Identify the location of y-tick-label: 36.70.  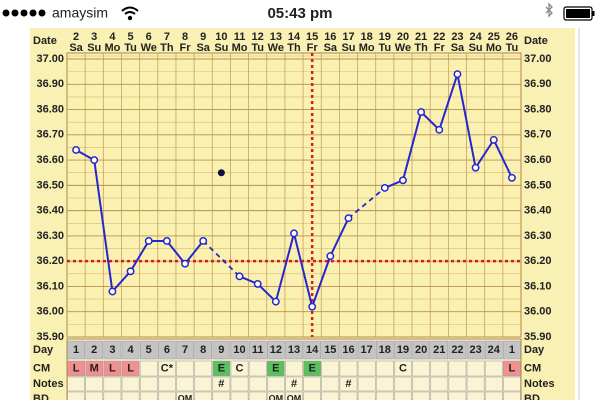
(50, 135).